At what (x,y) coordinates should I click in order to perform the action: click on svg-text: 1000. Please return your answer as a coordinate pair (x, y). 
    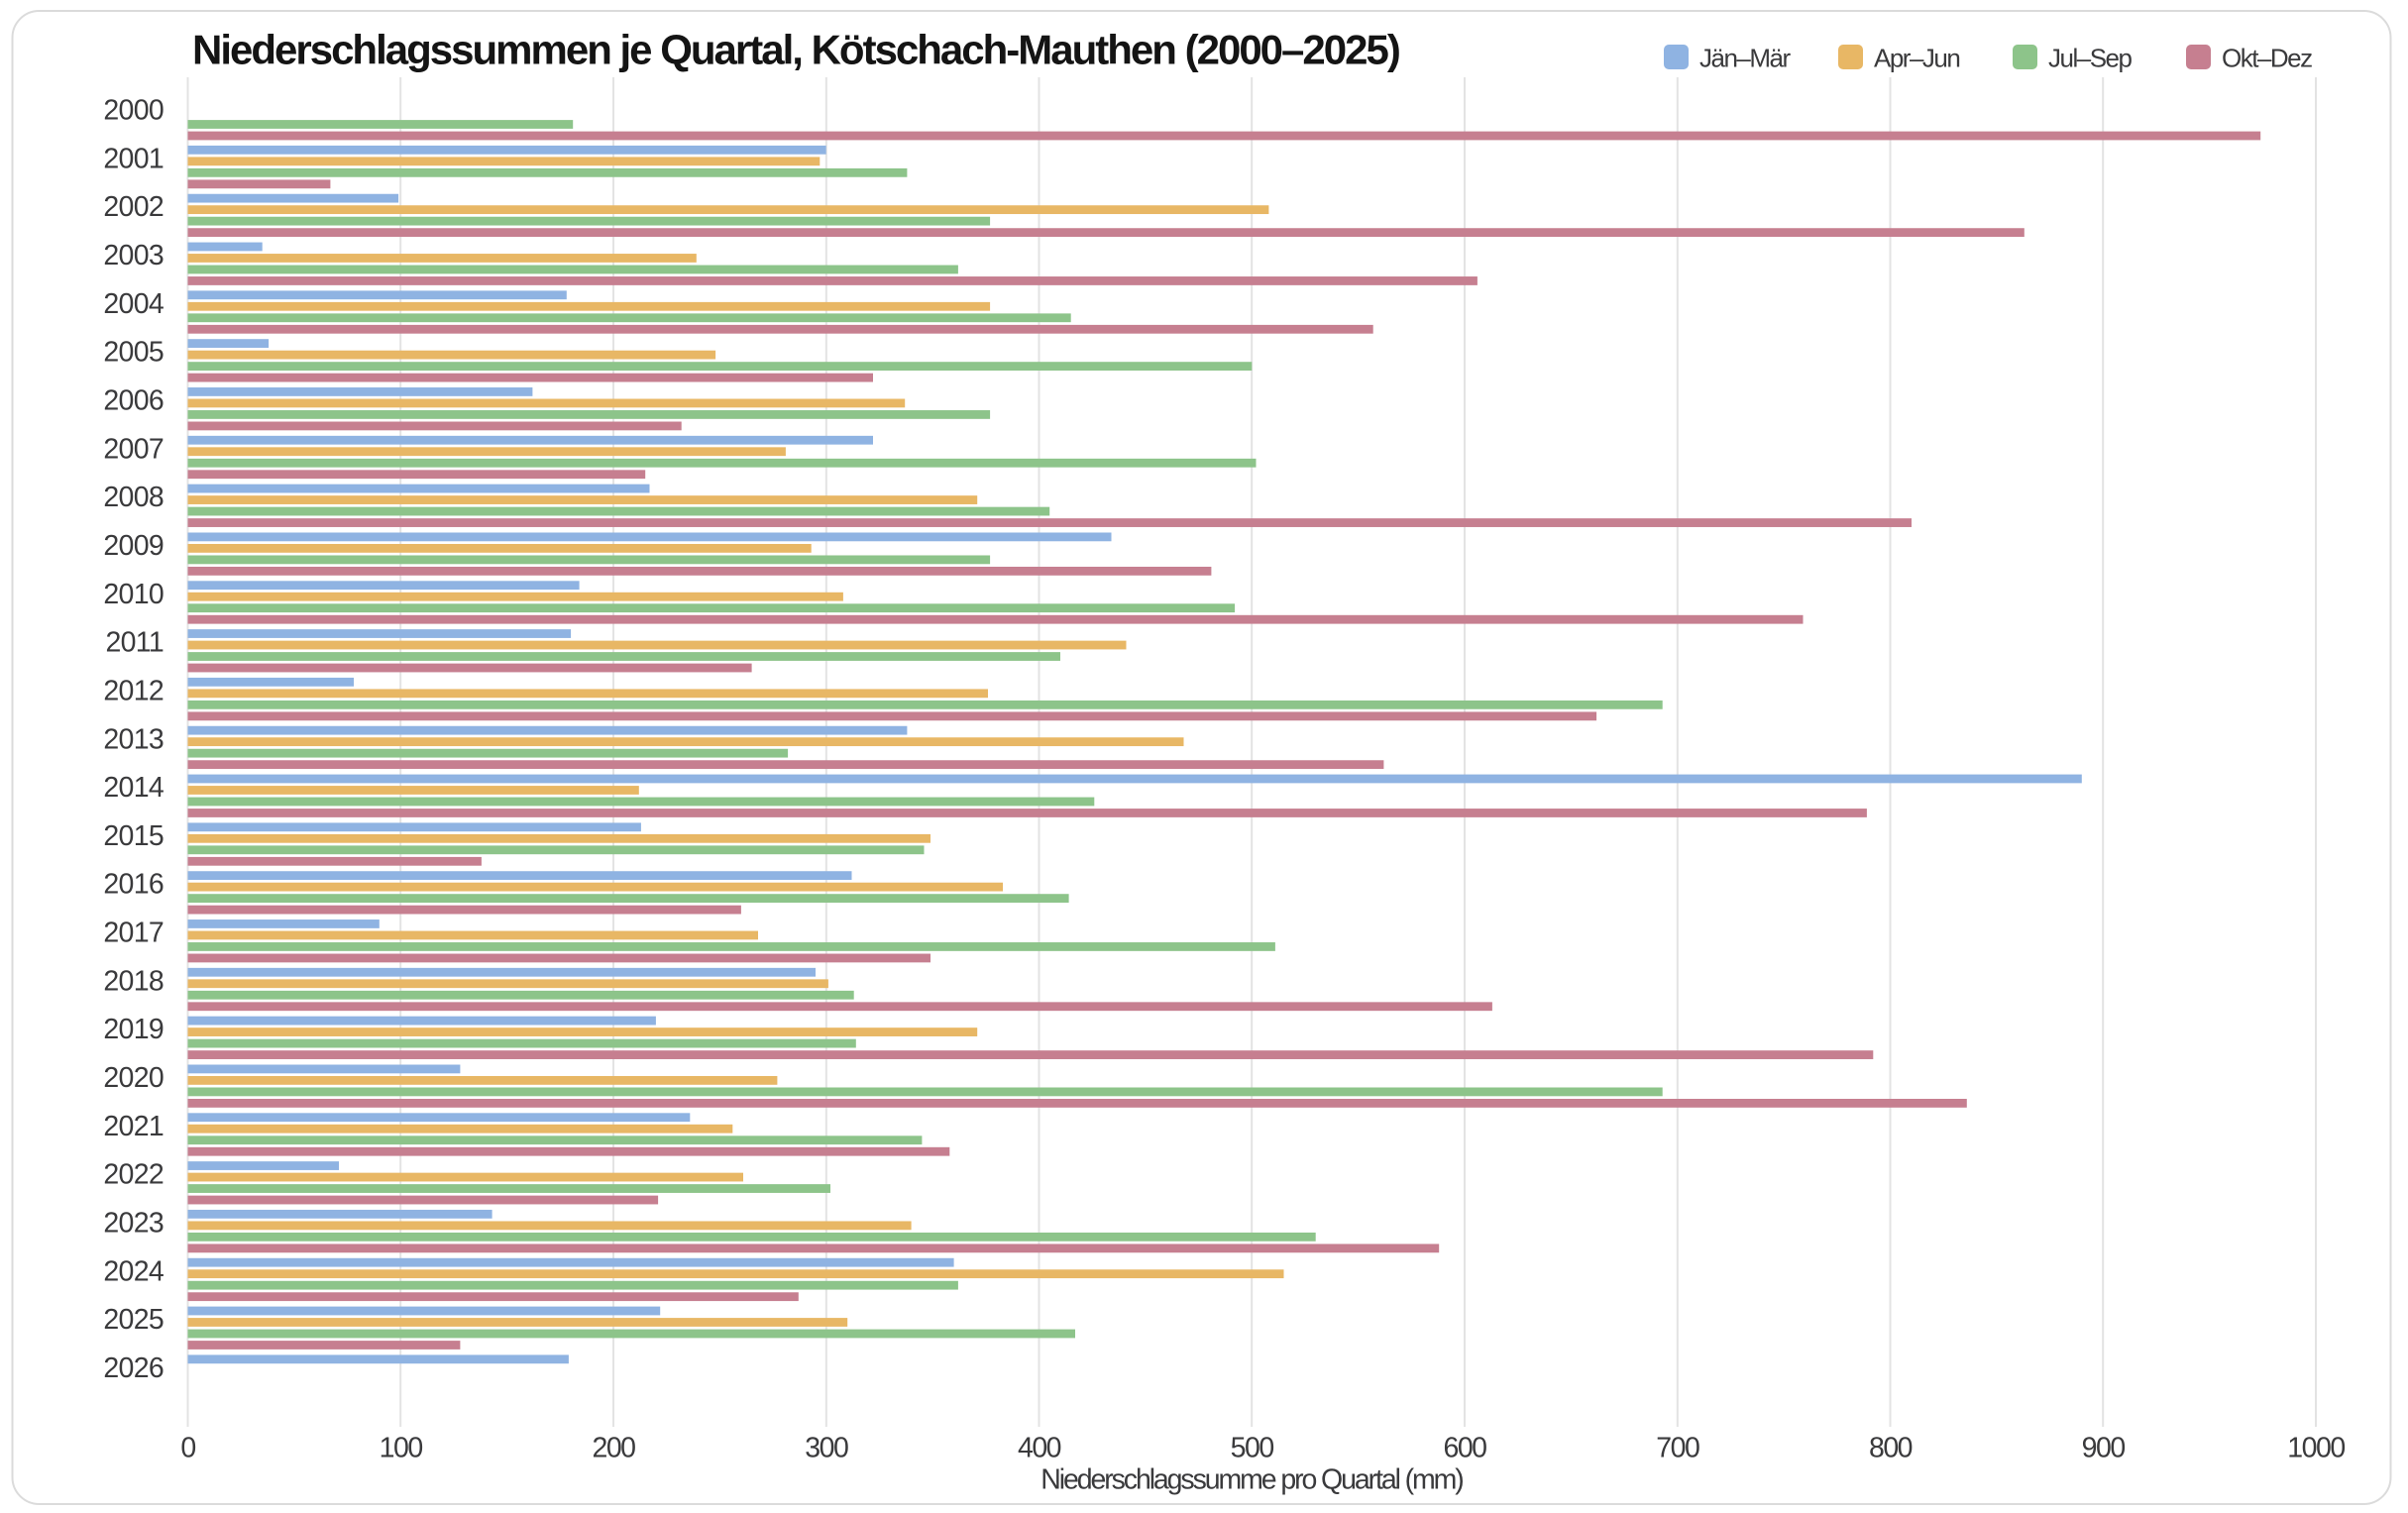
    Looking at the image, I should click on (2316, 1448).